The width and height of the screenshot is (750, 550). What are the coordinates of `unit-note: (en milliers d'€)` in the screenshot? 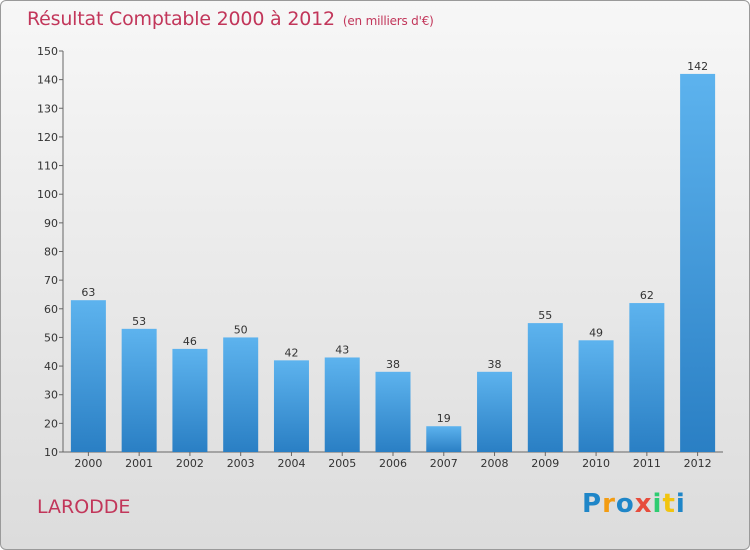 It's located at (388, 21).